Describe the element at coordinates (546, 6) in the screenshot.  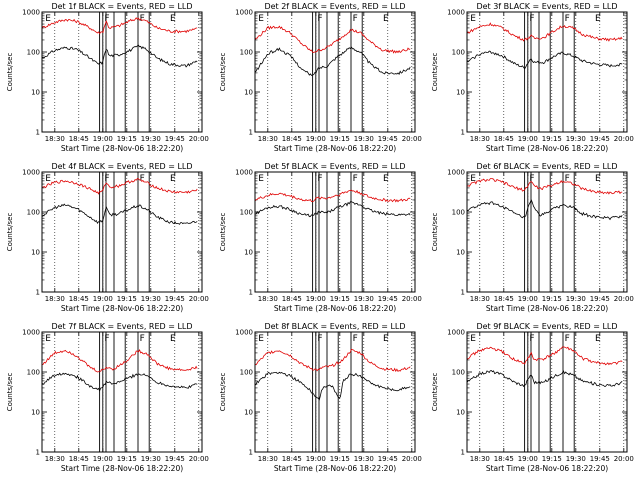
I see `chart-title: Det 3f BLACK = Events, RED = LLD` at that location.